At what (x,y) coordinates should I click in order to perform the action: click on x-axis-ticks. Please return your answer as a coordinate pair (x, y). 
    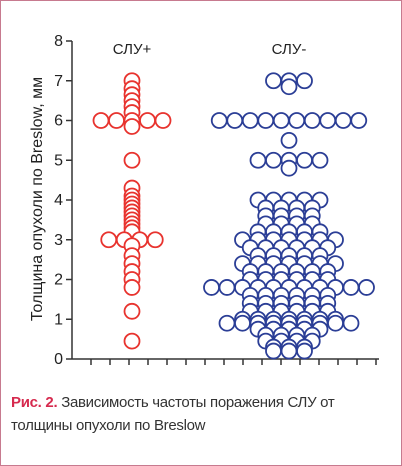
    Looking at the image, I should click on (233, 362).